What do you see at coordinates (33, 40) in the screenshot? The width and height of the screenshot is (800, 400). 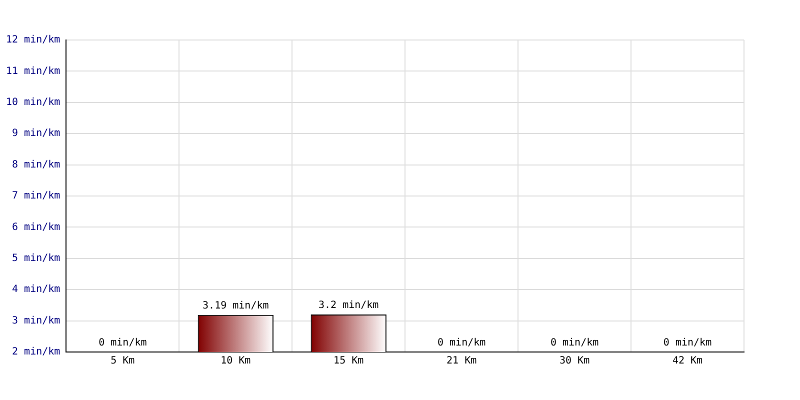 I see `y-tick-label: 12 min/km` at bounding box center [33, 40].